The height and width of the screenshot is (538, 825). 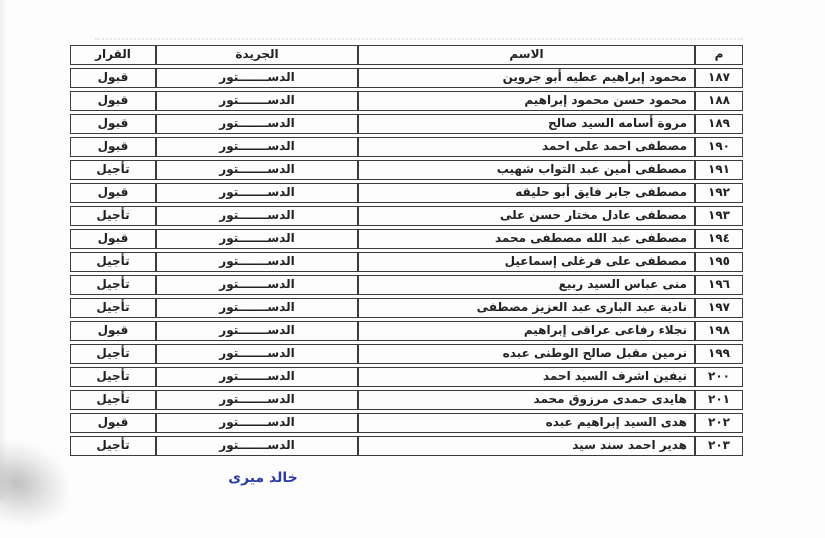 I want to click on header-index-column: م, so click(x=719, y=55).